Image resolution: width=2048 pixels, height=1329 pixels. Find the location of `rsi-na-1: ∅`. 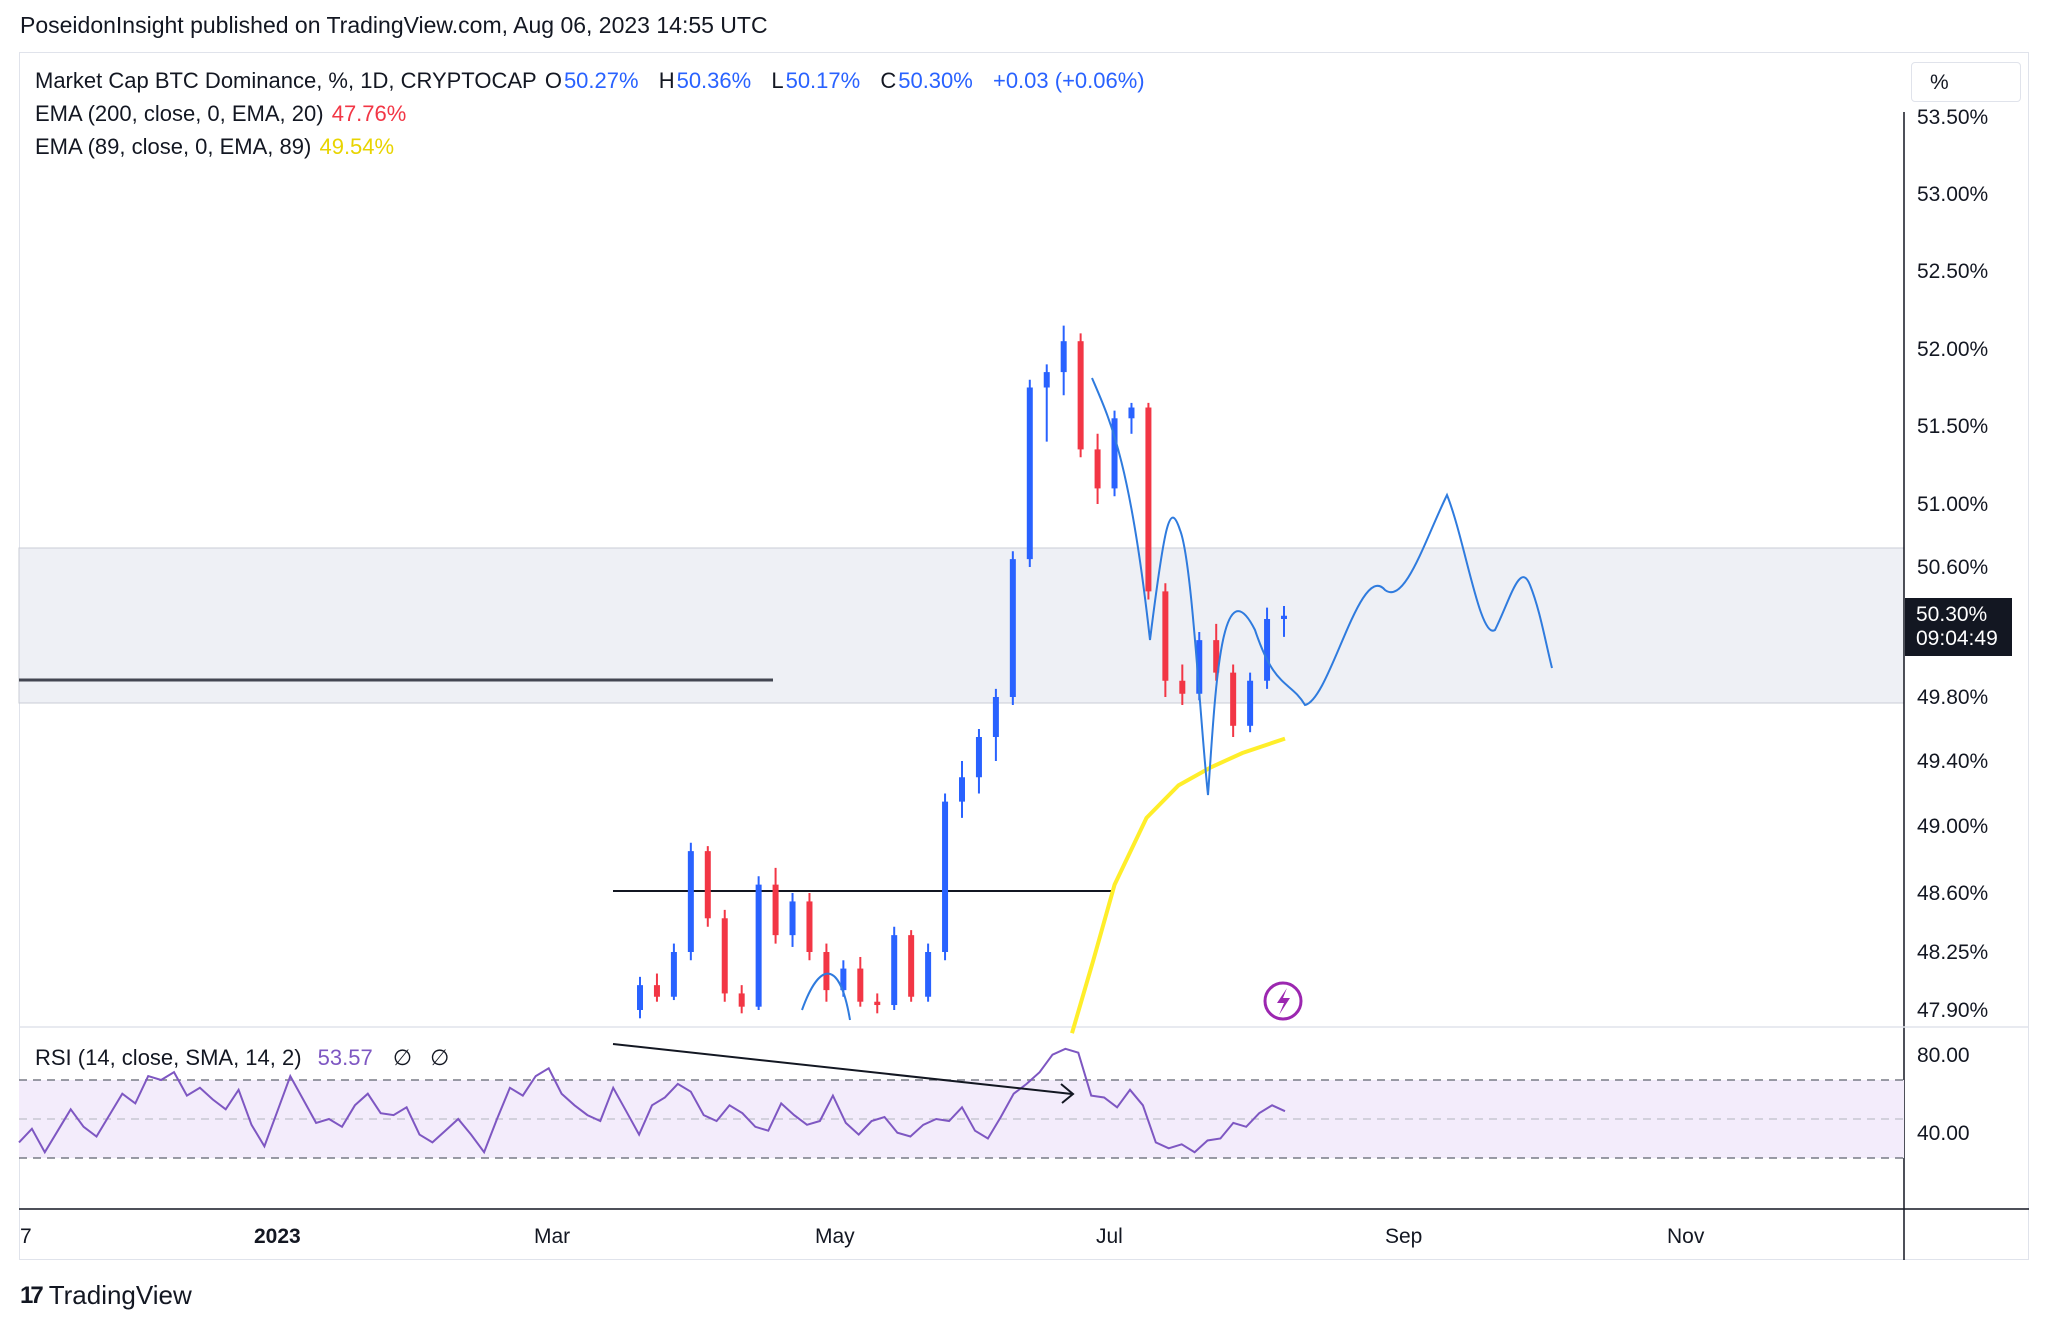

rsi-na-1: ∅ is located at coordinates (402, 1057).